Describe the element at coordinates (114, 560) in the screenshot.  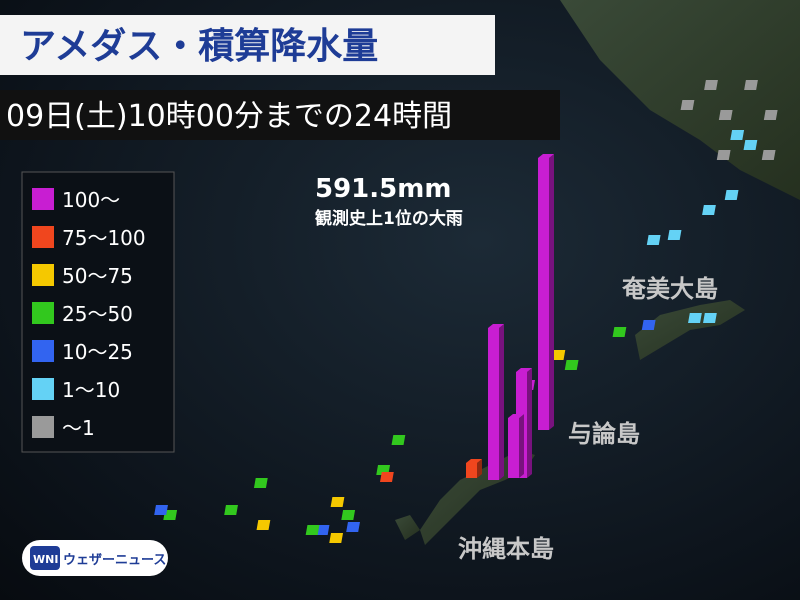
I see `logo-name: ウェザーニュース` at that location.